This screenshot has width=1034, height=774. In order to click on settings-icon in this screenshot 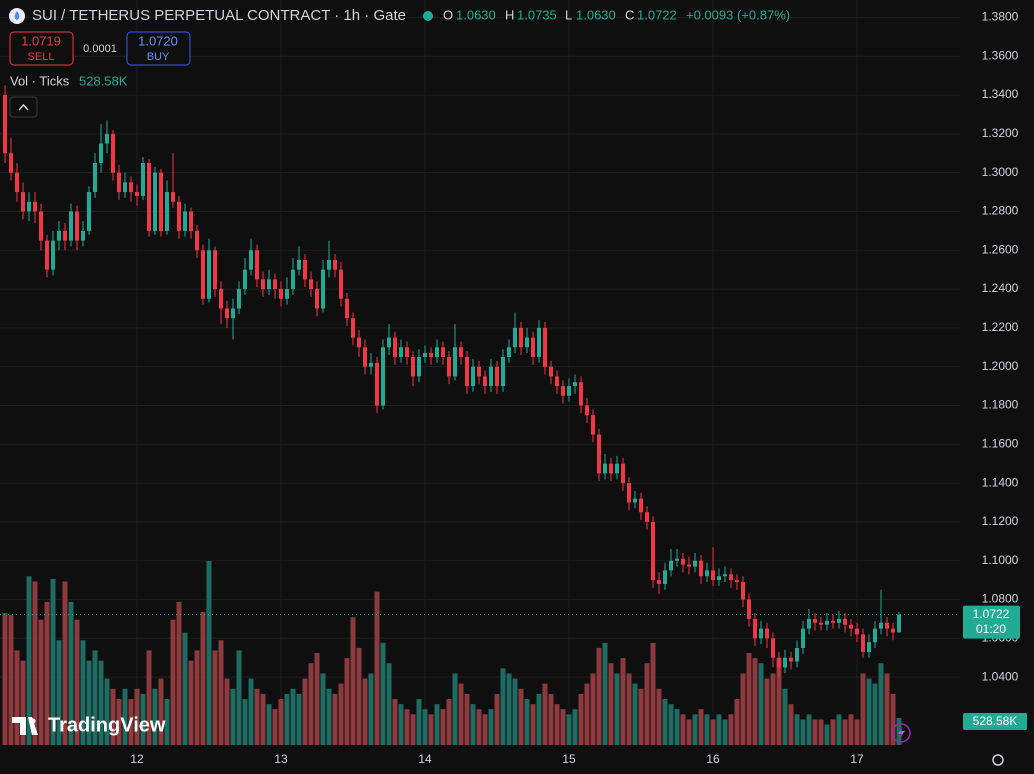, I will do `click(998, 760)`.